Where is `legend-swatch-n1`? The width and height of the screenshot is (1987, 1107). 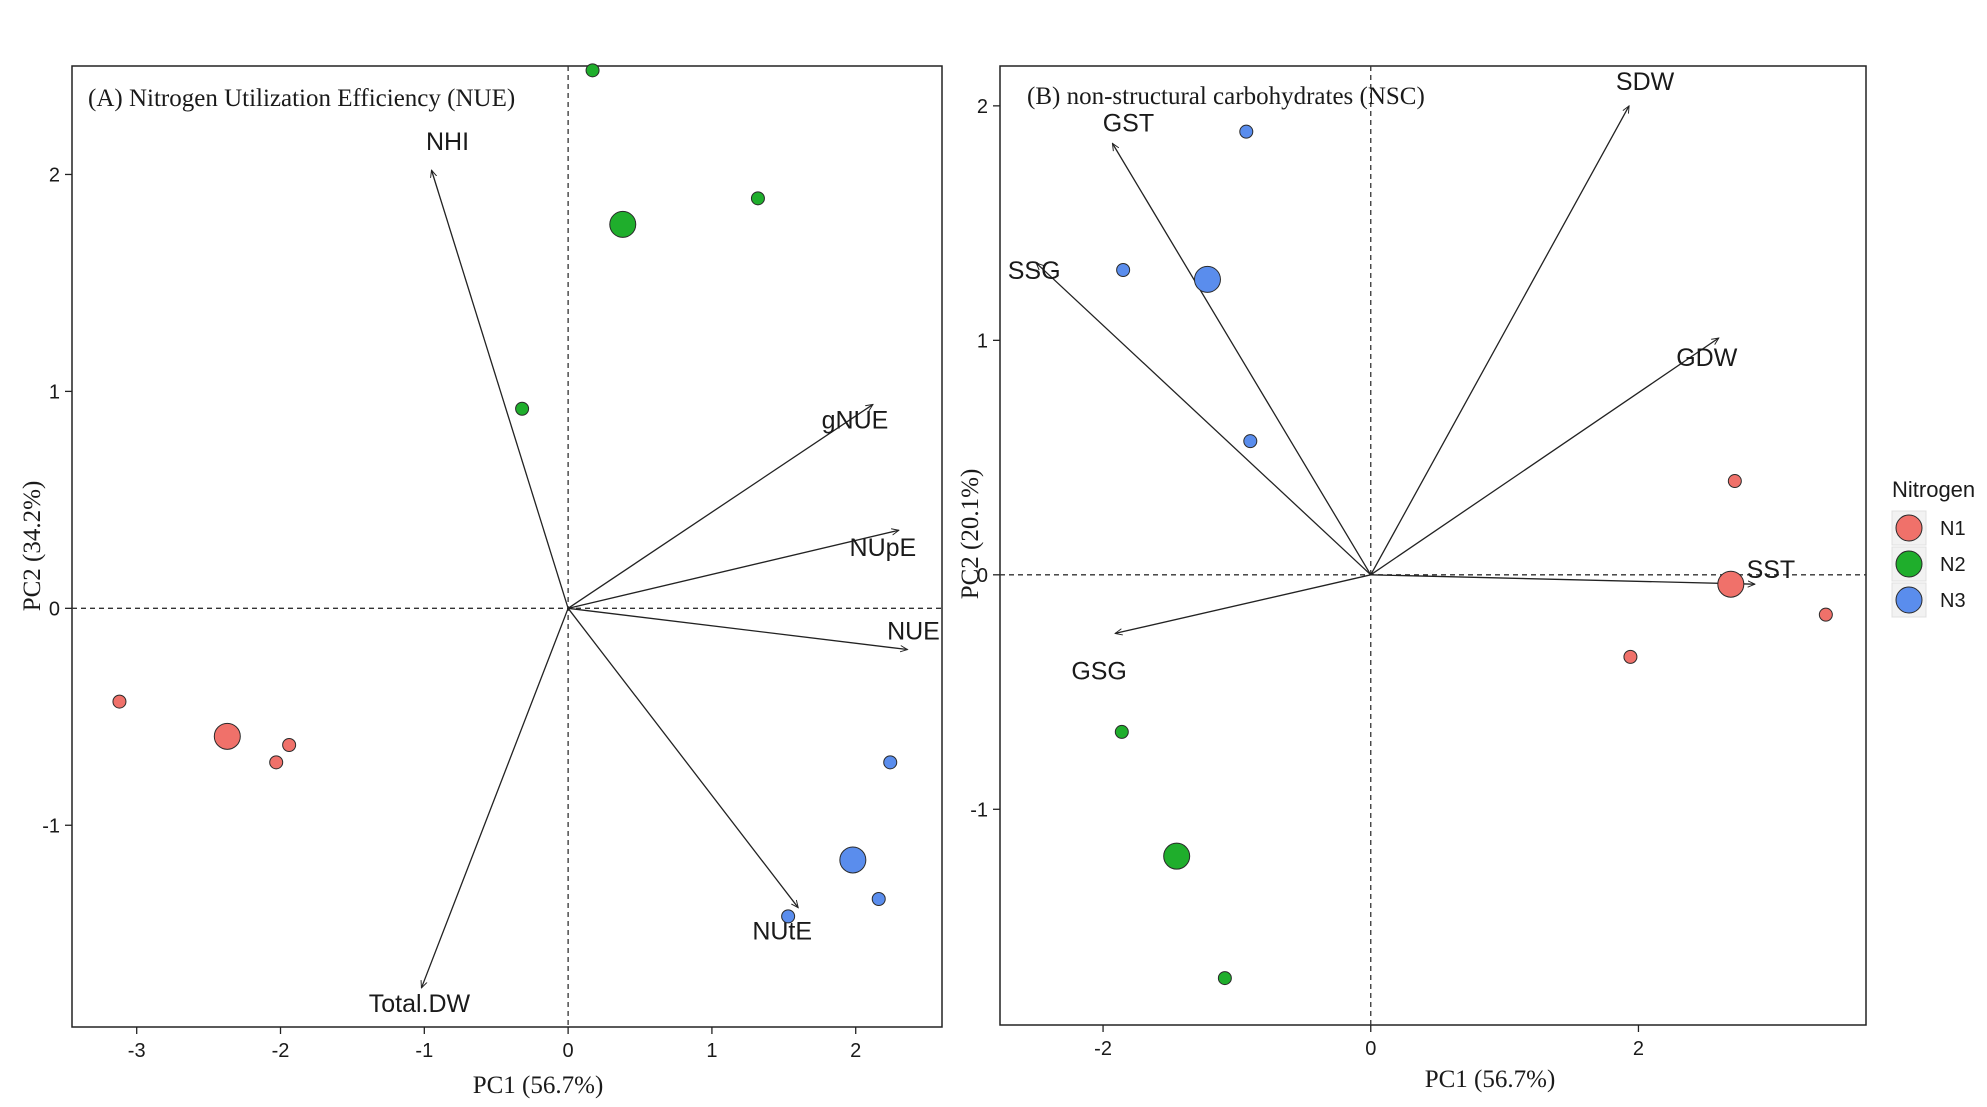
legend-swatch-n1 is located at coordinates (1909, 528).